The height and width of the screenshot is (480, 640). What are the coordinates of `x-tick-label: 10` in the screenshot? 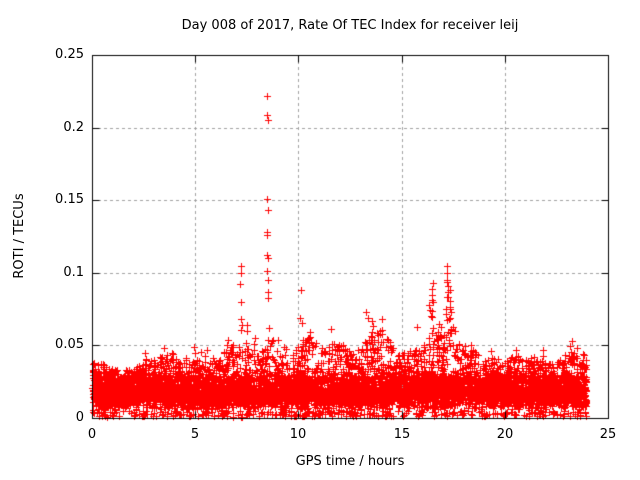 It's located at (298, 434).